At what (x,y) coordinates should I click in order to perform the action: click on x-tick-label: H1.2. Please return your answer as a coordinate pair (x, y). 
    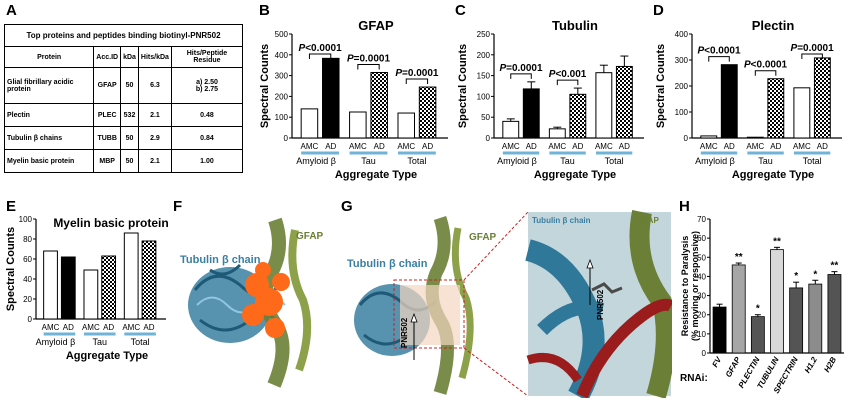
    Looking at the image, I should click on (811, 365).